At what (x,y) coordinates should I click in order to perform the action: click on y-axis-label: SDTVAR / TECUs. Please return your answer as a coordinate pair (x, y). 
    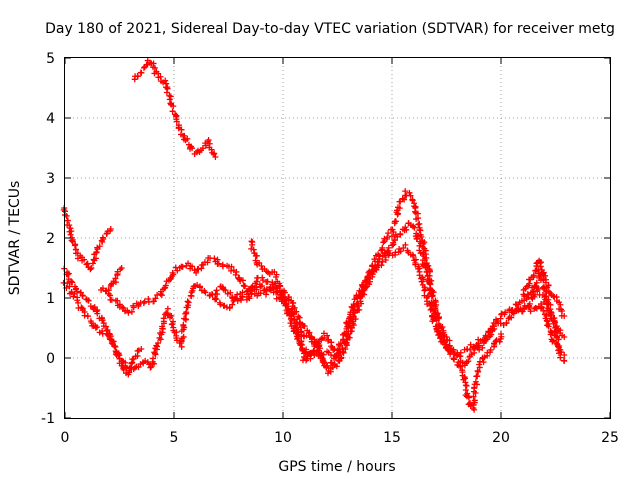
    Looking at the image, I should click on (15, 238).